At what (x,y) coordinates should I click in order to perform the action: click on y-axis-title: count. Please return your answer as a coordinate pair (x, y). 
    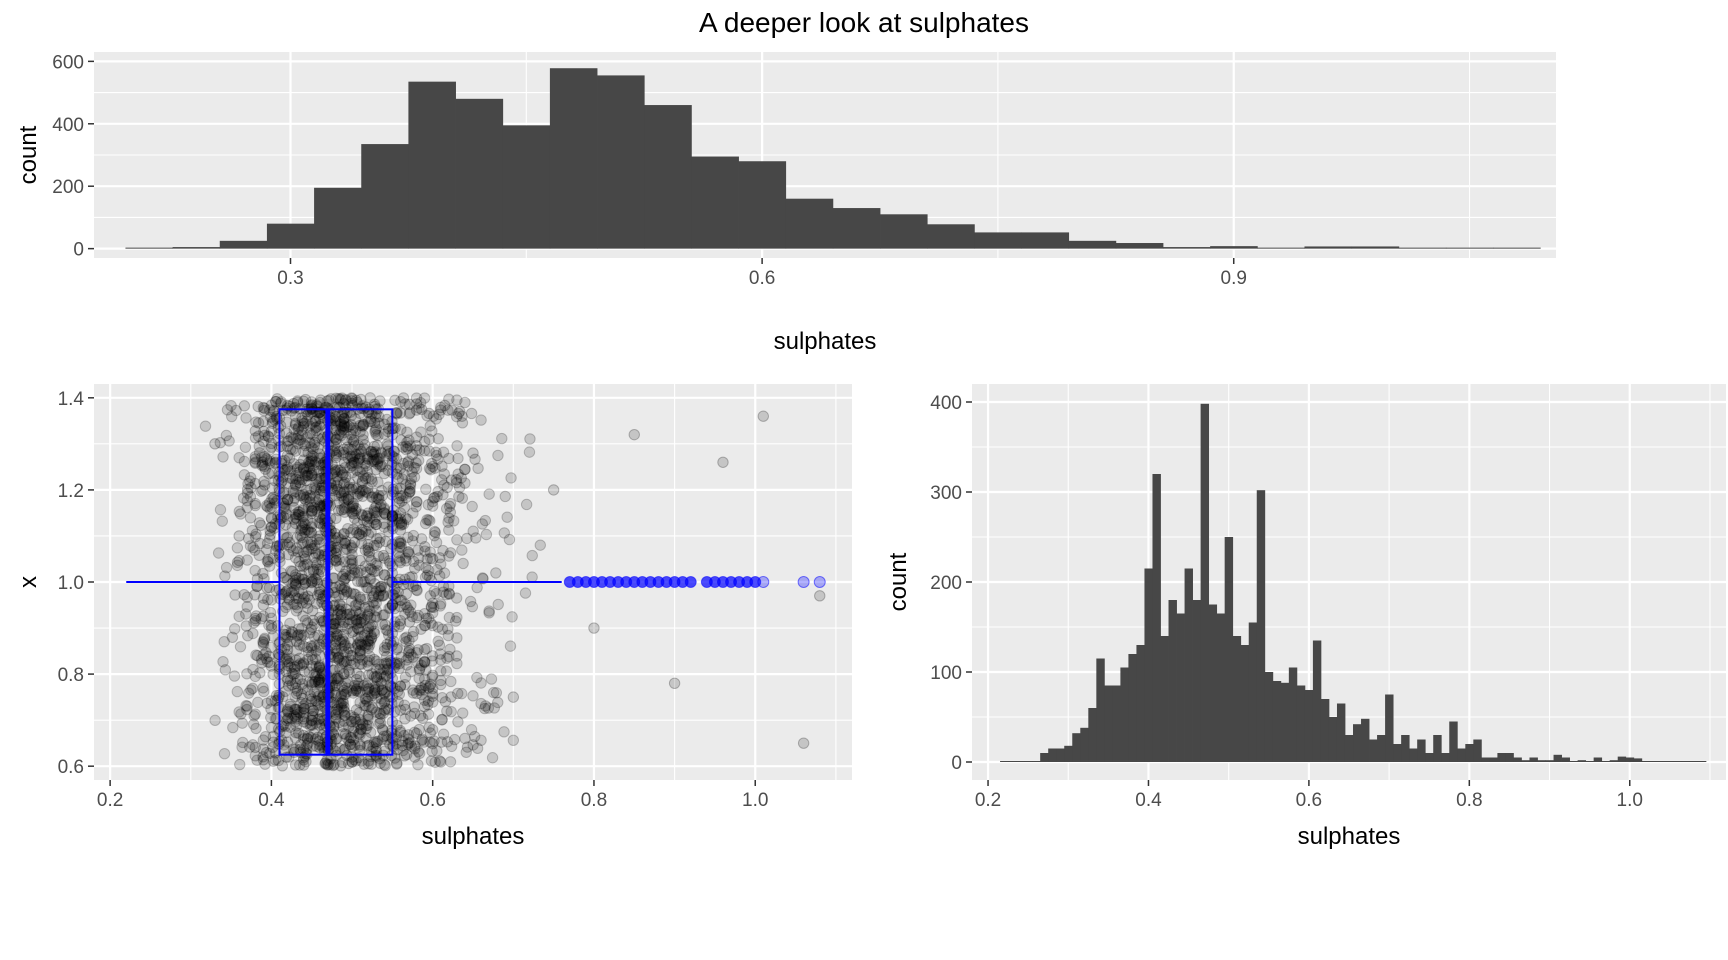
    Looking at the image, I should click on (898, 581).